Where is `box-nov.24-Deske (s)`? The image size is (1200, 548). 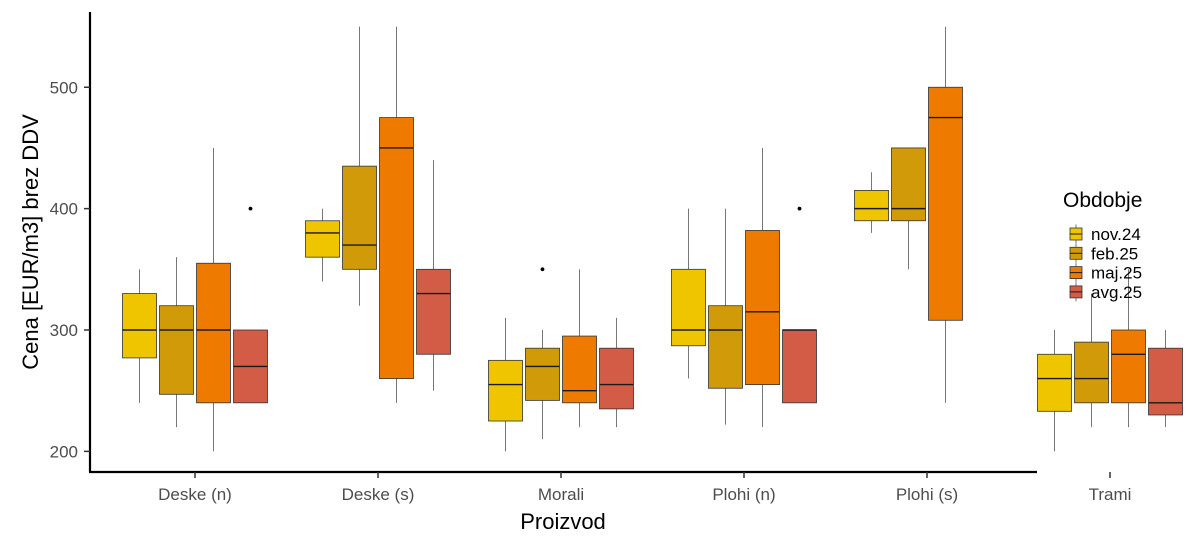 box-nov.24-Deske (s) is located at coordinates (322, 245).